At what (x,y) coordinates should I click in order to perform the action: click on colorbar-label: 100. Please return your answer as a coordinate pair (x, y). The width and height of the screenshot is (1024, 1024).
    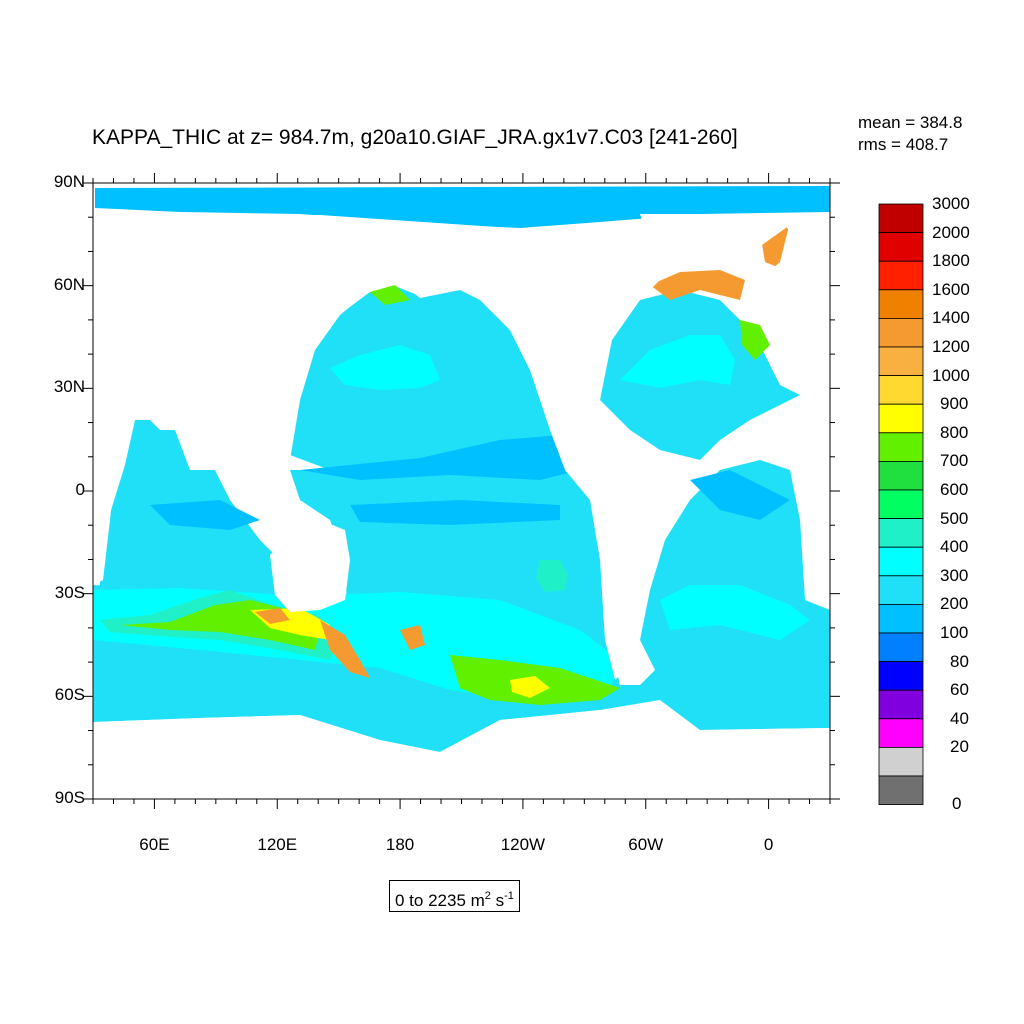
    Looking at the image, I should click on (954, 632).